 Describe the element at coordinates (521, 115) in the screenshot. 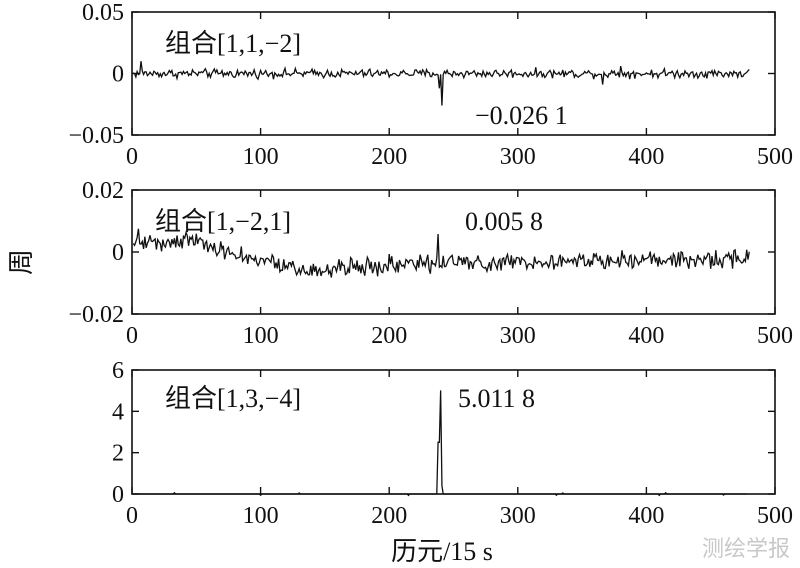

I see `peak-value-label: −0.026 1` at that location.